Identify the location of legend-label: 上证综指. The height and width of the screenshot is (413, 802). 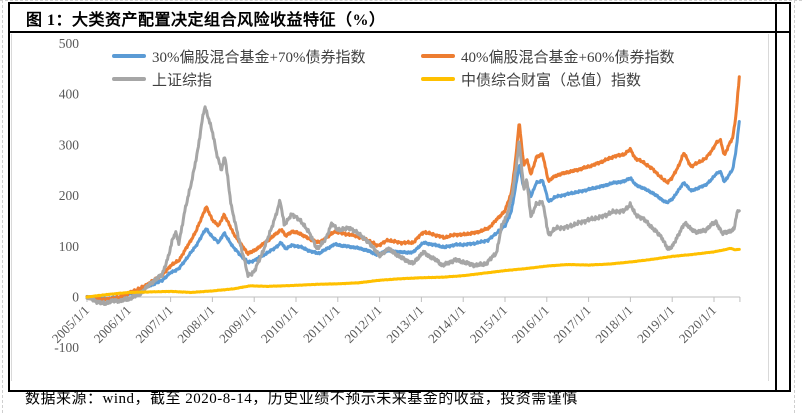
(182, 80).